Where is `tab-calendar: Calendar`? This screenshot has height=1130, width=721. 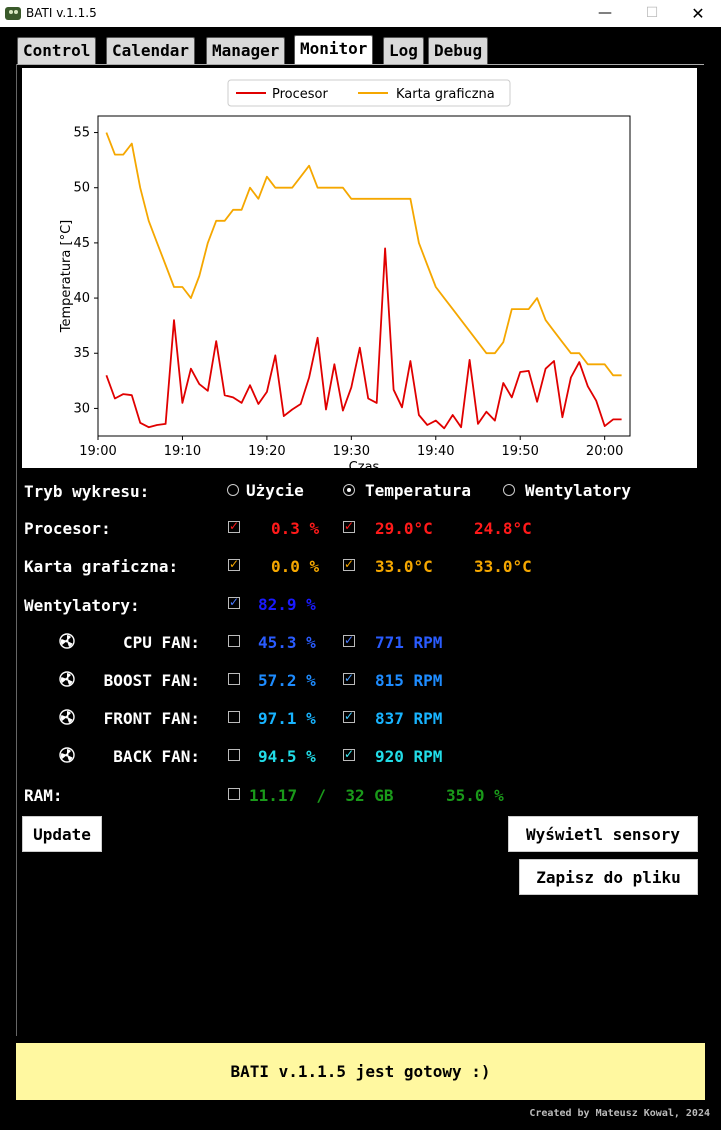
tab-calendar: Calendar is located at coordinates (151, 50).